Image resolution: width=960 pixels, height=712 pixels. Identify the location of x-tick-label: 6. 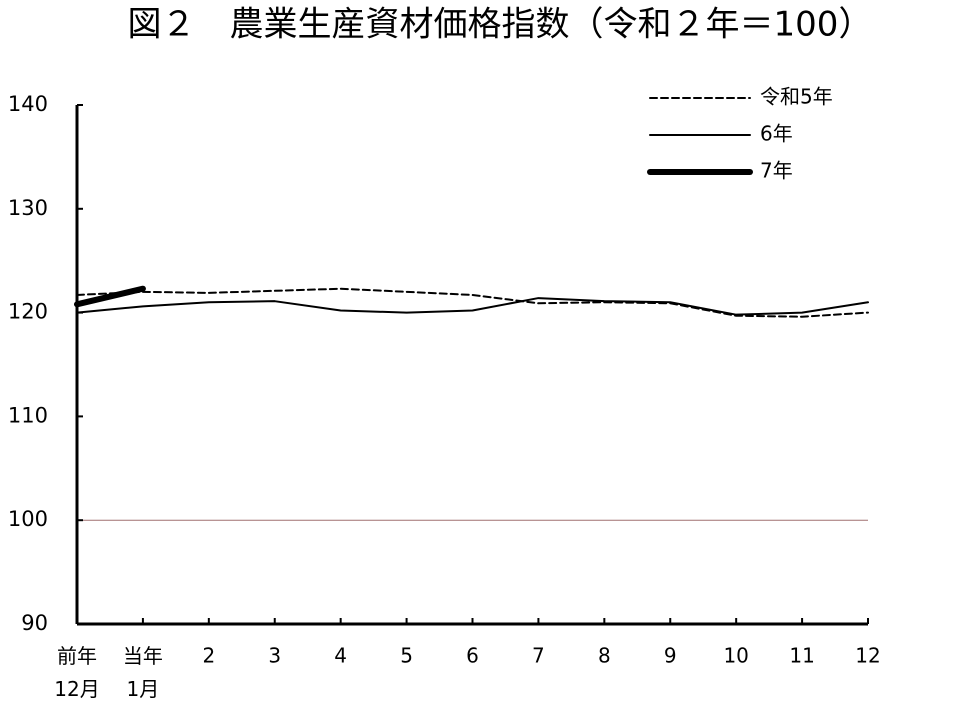
(472, 656).